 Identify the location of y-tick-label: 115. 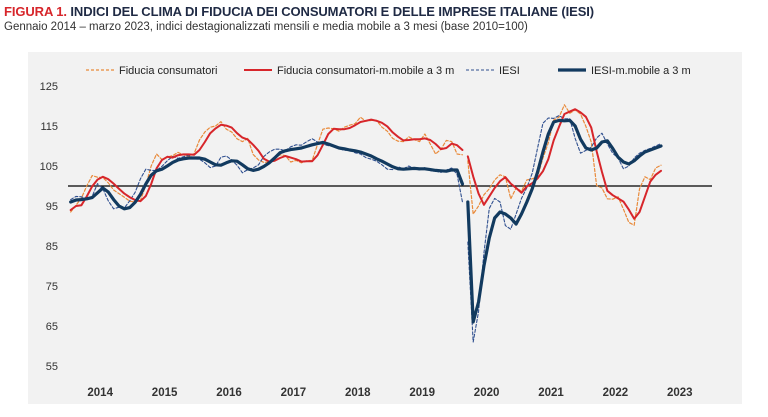
(49, 127).